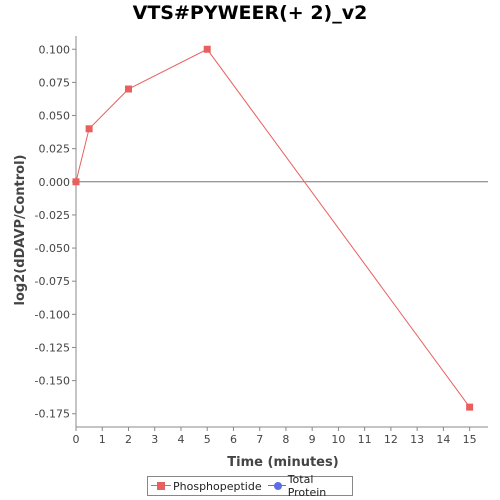 This screenshot has width=500, height=500. I want to click on chart-title: VTS#PYWEER(+ 2)_v2, so click(250, 13).